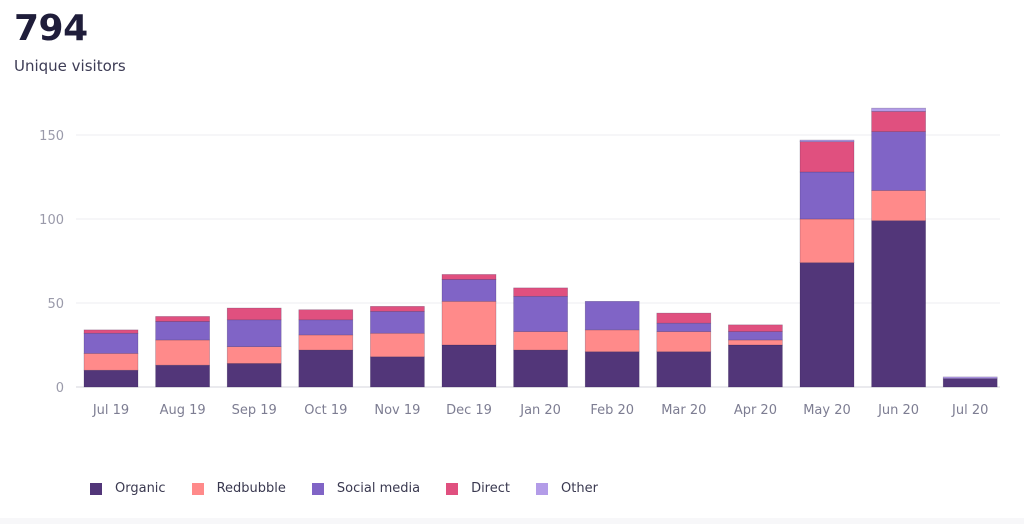 This screenshot has width=1024, height=524. I want to click on x-tick-label: Oct 19, so click(325, 410).